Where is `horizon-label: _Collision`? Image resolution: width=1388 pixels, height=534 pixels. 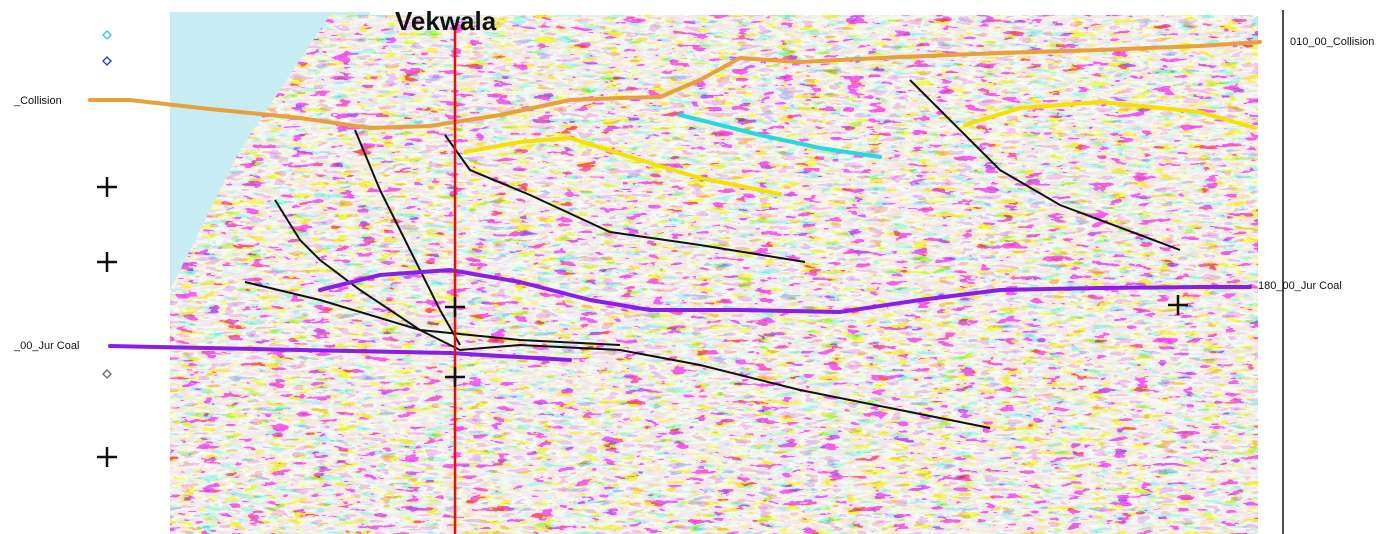 horizon-label: _Collision is located at coordinates (37, 101).